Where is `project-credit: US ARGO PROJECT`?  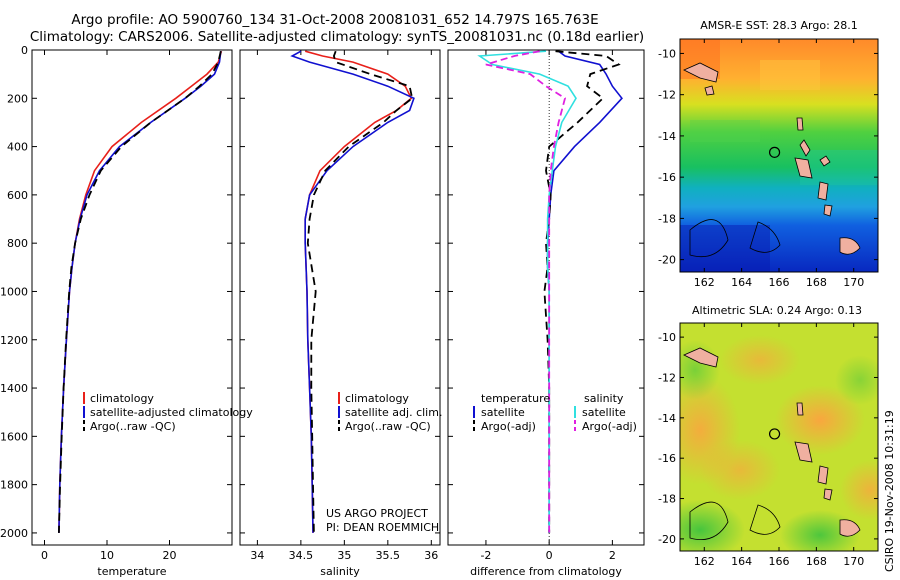 project-credit: US ARGO PROJECT is located at coordinates (377, 513).